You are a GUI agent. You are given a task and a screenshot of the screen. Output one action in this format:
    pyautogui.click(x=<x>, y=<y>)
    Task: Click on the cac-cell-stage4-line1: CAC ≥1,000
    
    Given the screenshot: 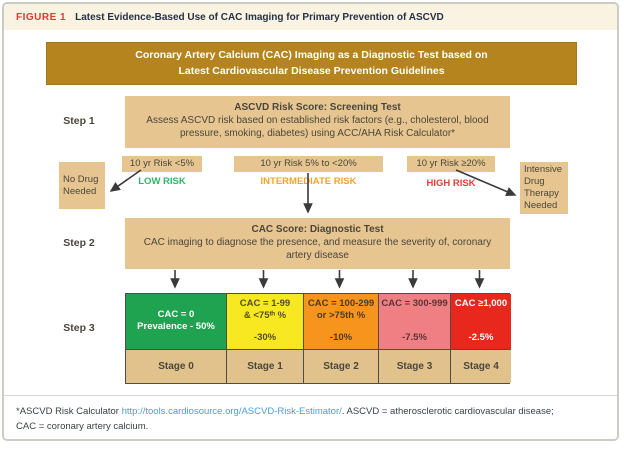 What is the action you would take?
    pyautogui.click(x=481, y=303)
    